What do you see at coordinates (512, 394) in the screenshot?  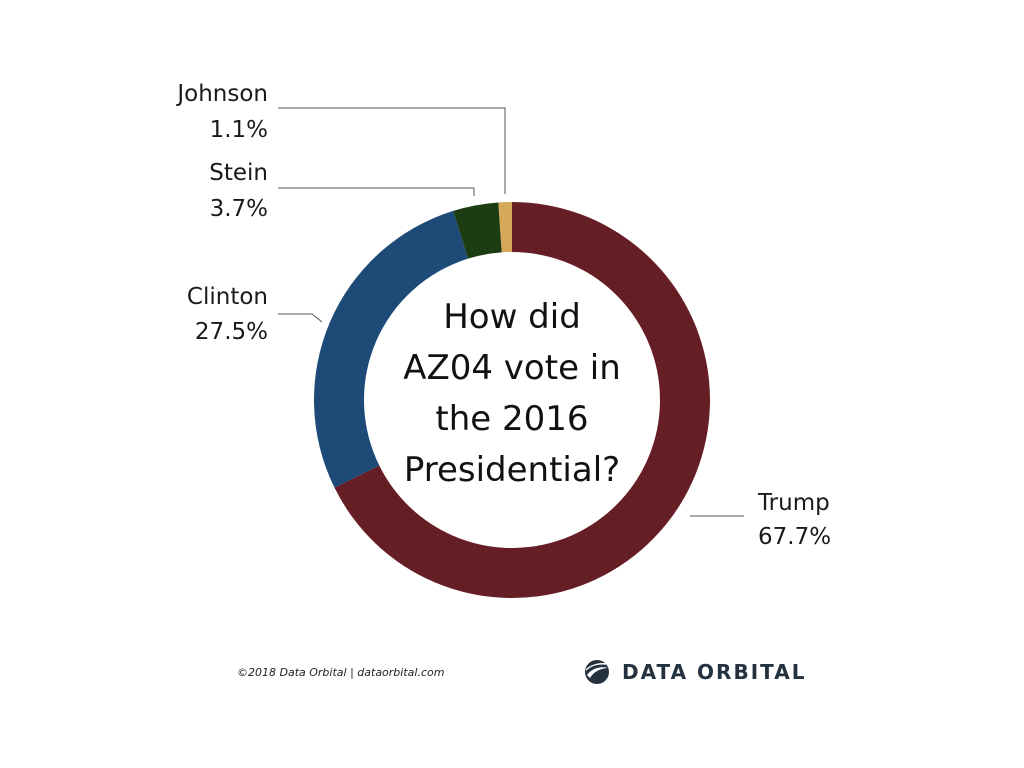 I see `chart-title: How did AZ04 vote in the 2016 Presidential?` at bounding box center [512, 394].